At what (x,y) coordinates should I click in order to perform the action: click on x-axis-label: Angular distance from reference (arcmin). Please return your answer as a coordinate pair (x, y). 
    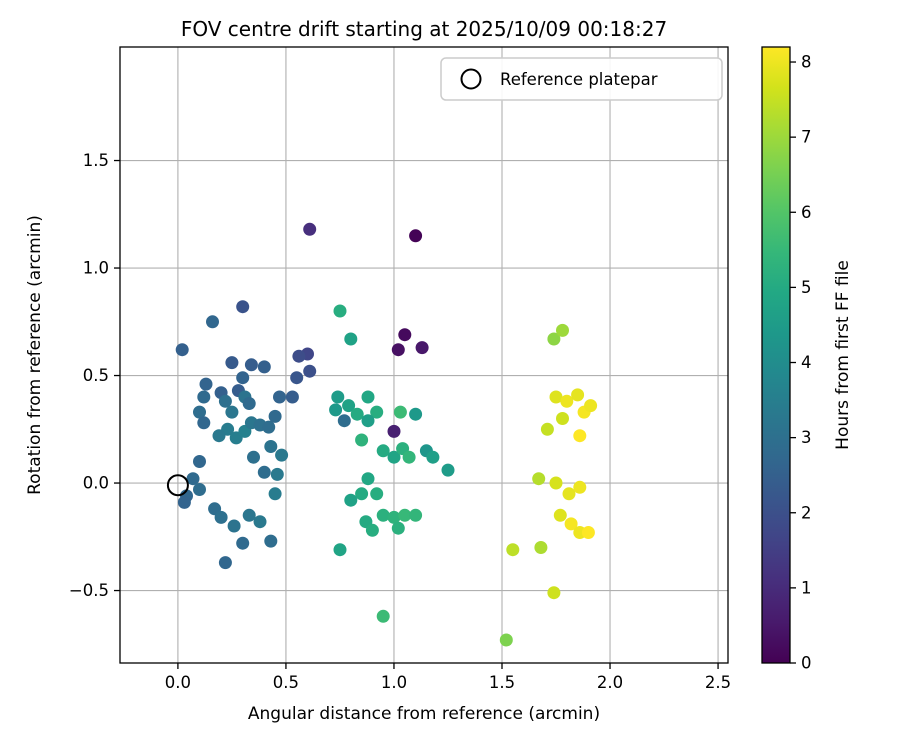
    Looking at the image, I should click on (424, 714).